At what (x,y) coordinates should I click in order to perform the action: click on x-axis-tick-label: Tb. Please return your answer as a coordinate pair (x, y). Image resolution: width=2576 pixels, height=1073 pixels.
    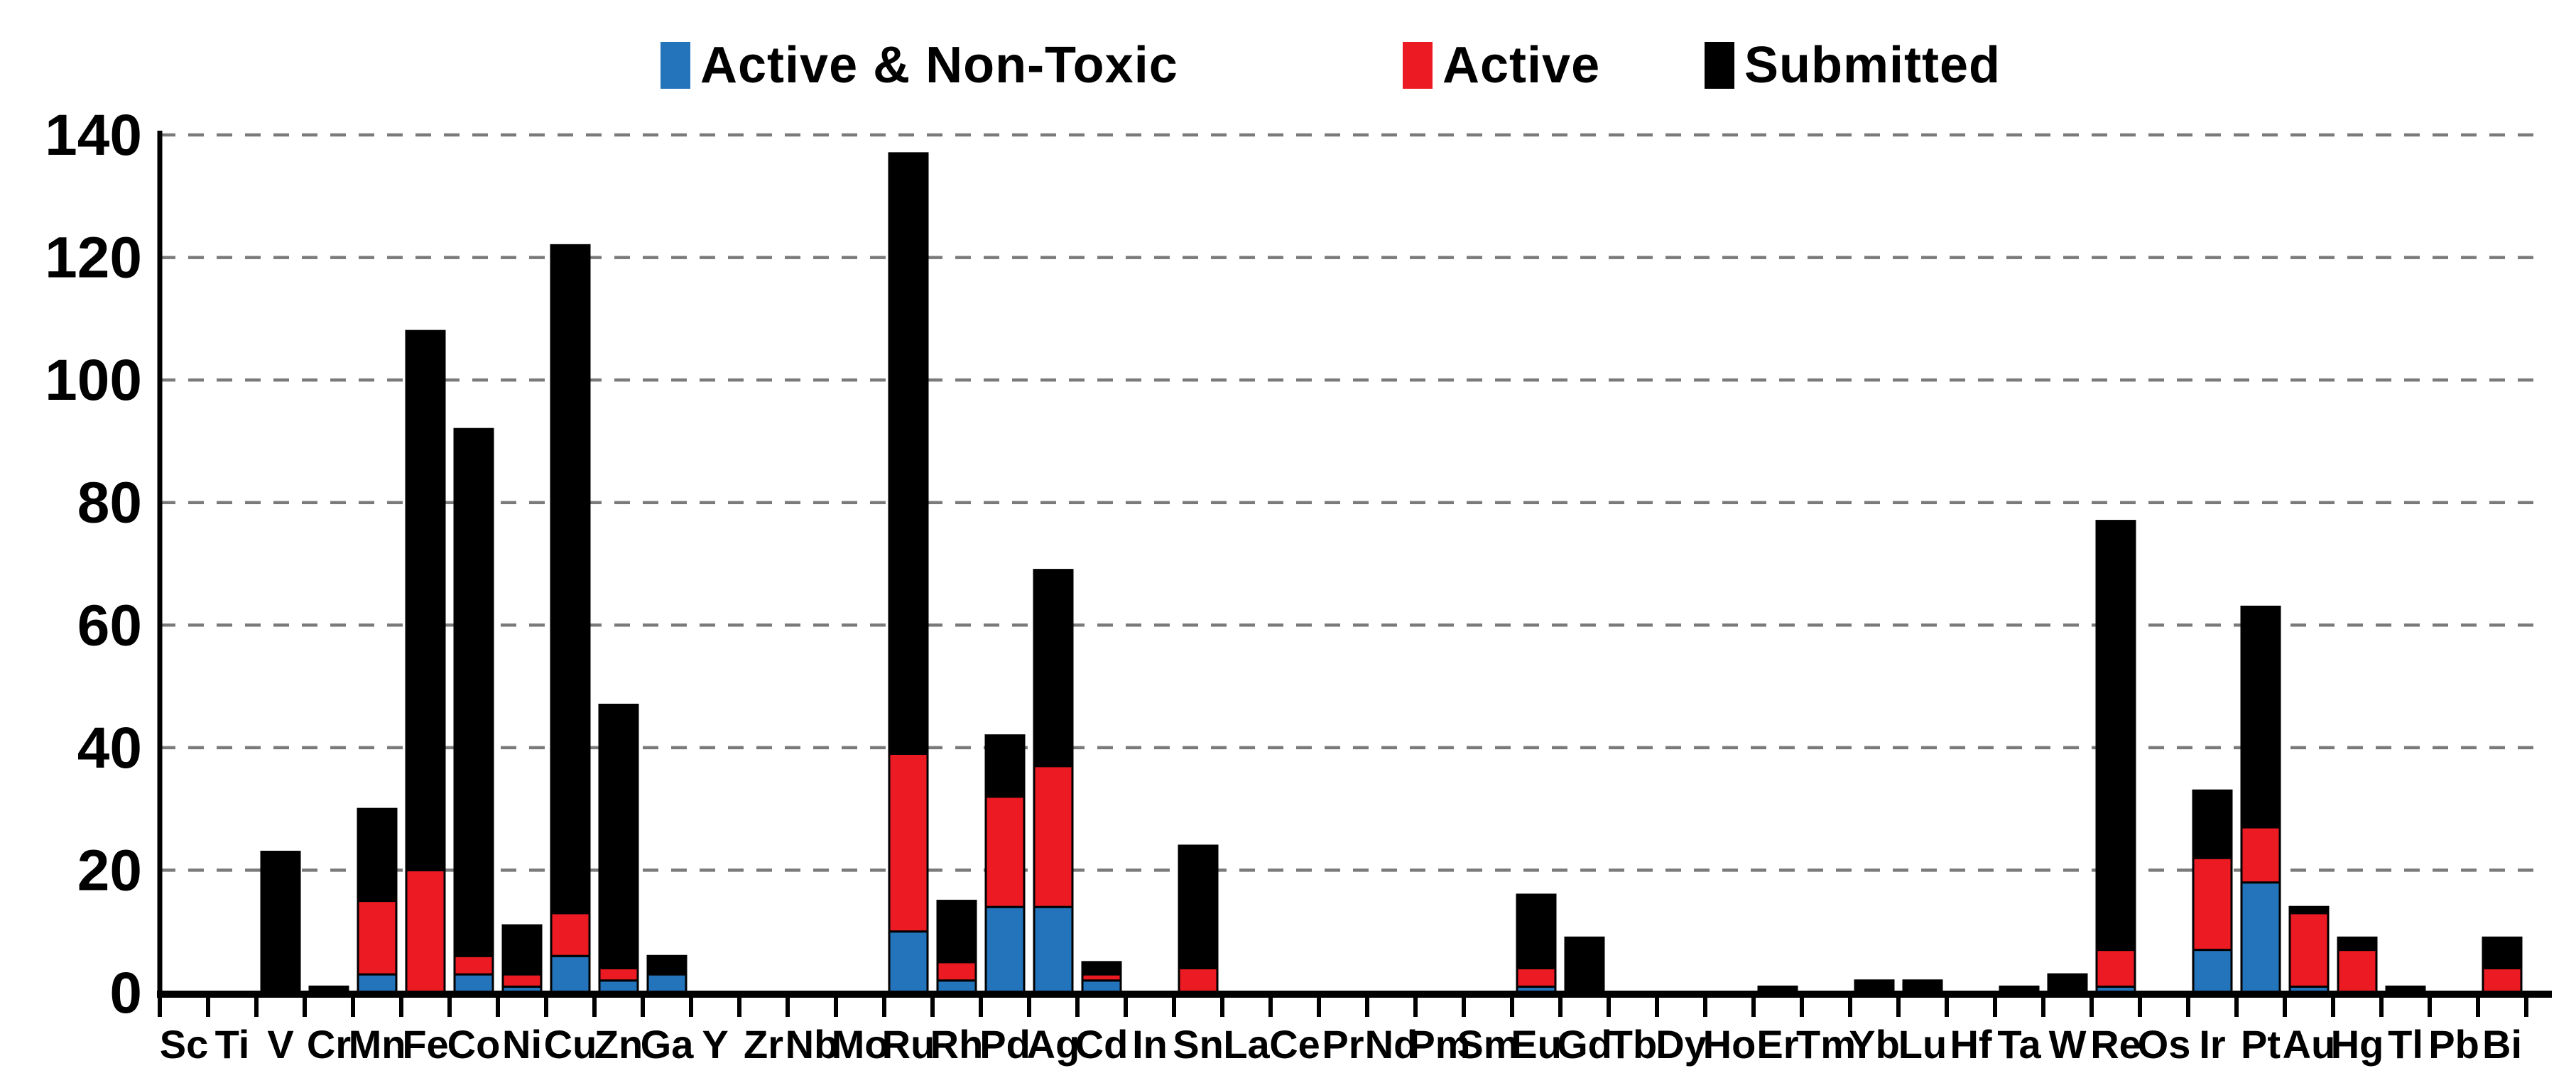
    Looking at the image, I should click on (1633, 1044).